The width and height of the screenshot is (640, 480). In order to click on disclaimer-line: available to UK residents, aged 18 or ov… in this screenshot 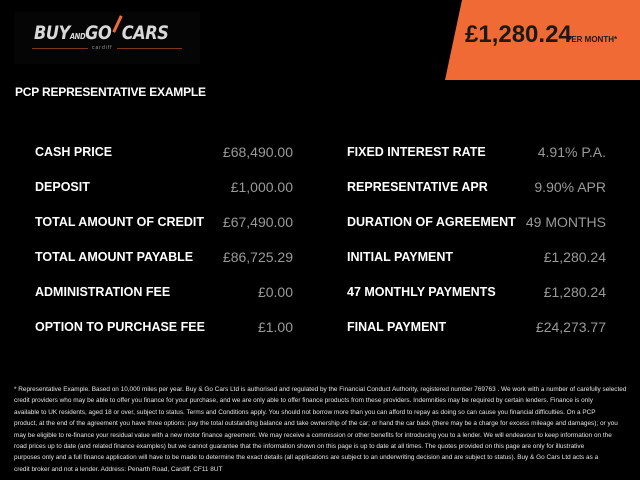, I will do `click(305, 412)`.